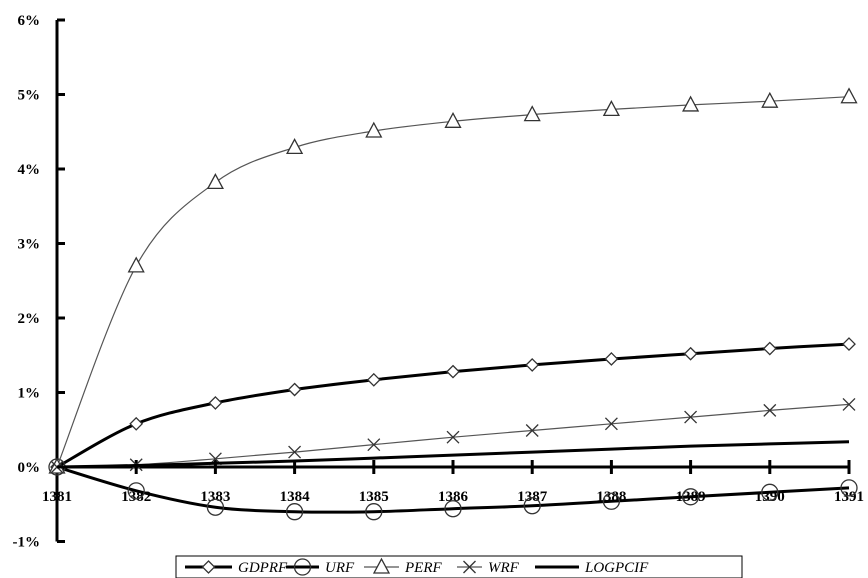  What do you see at coordinates (504, 568) in the screenshot?
I see `legend-label-wrf: WRF` at bounding box center [504, 568].